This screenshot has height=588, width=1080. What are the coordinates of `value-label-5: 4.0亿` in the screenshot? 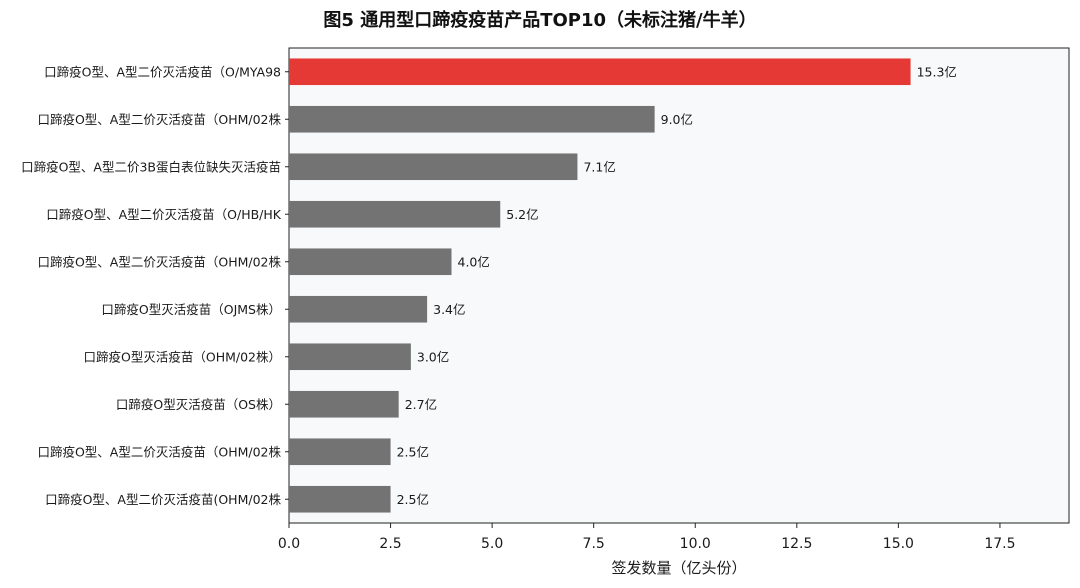 It's located at (474, 261).